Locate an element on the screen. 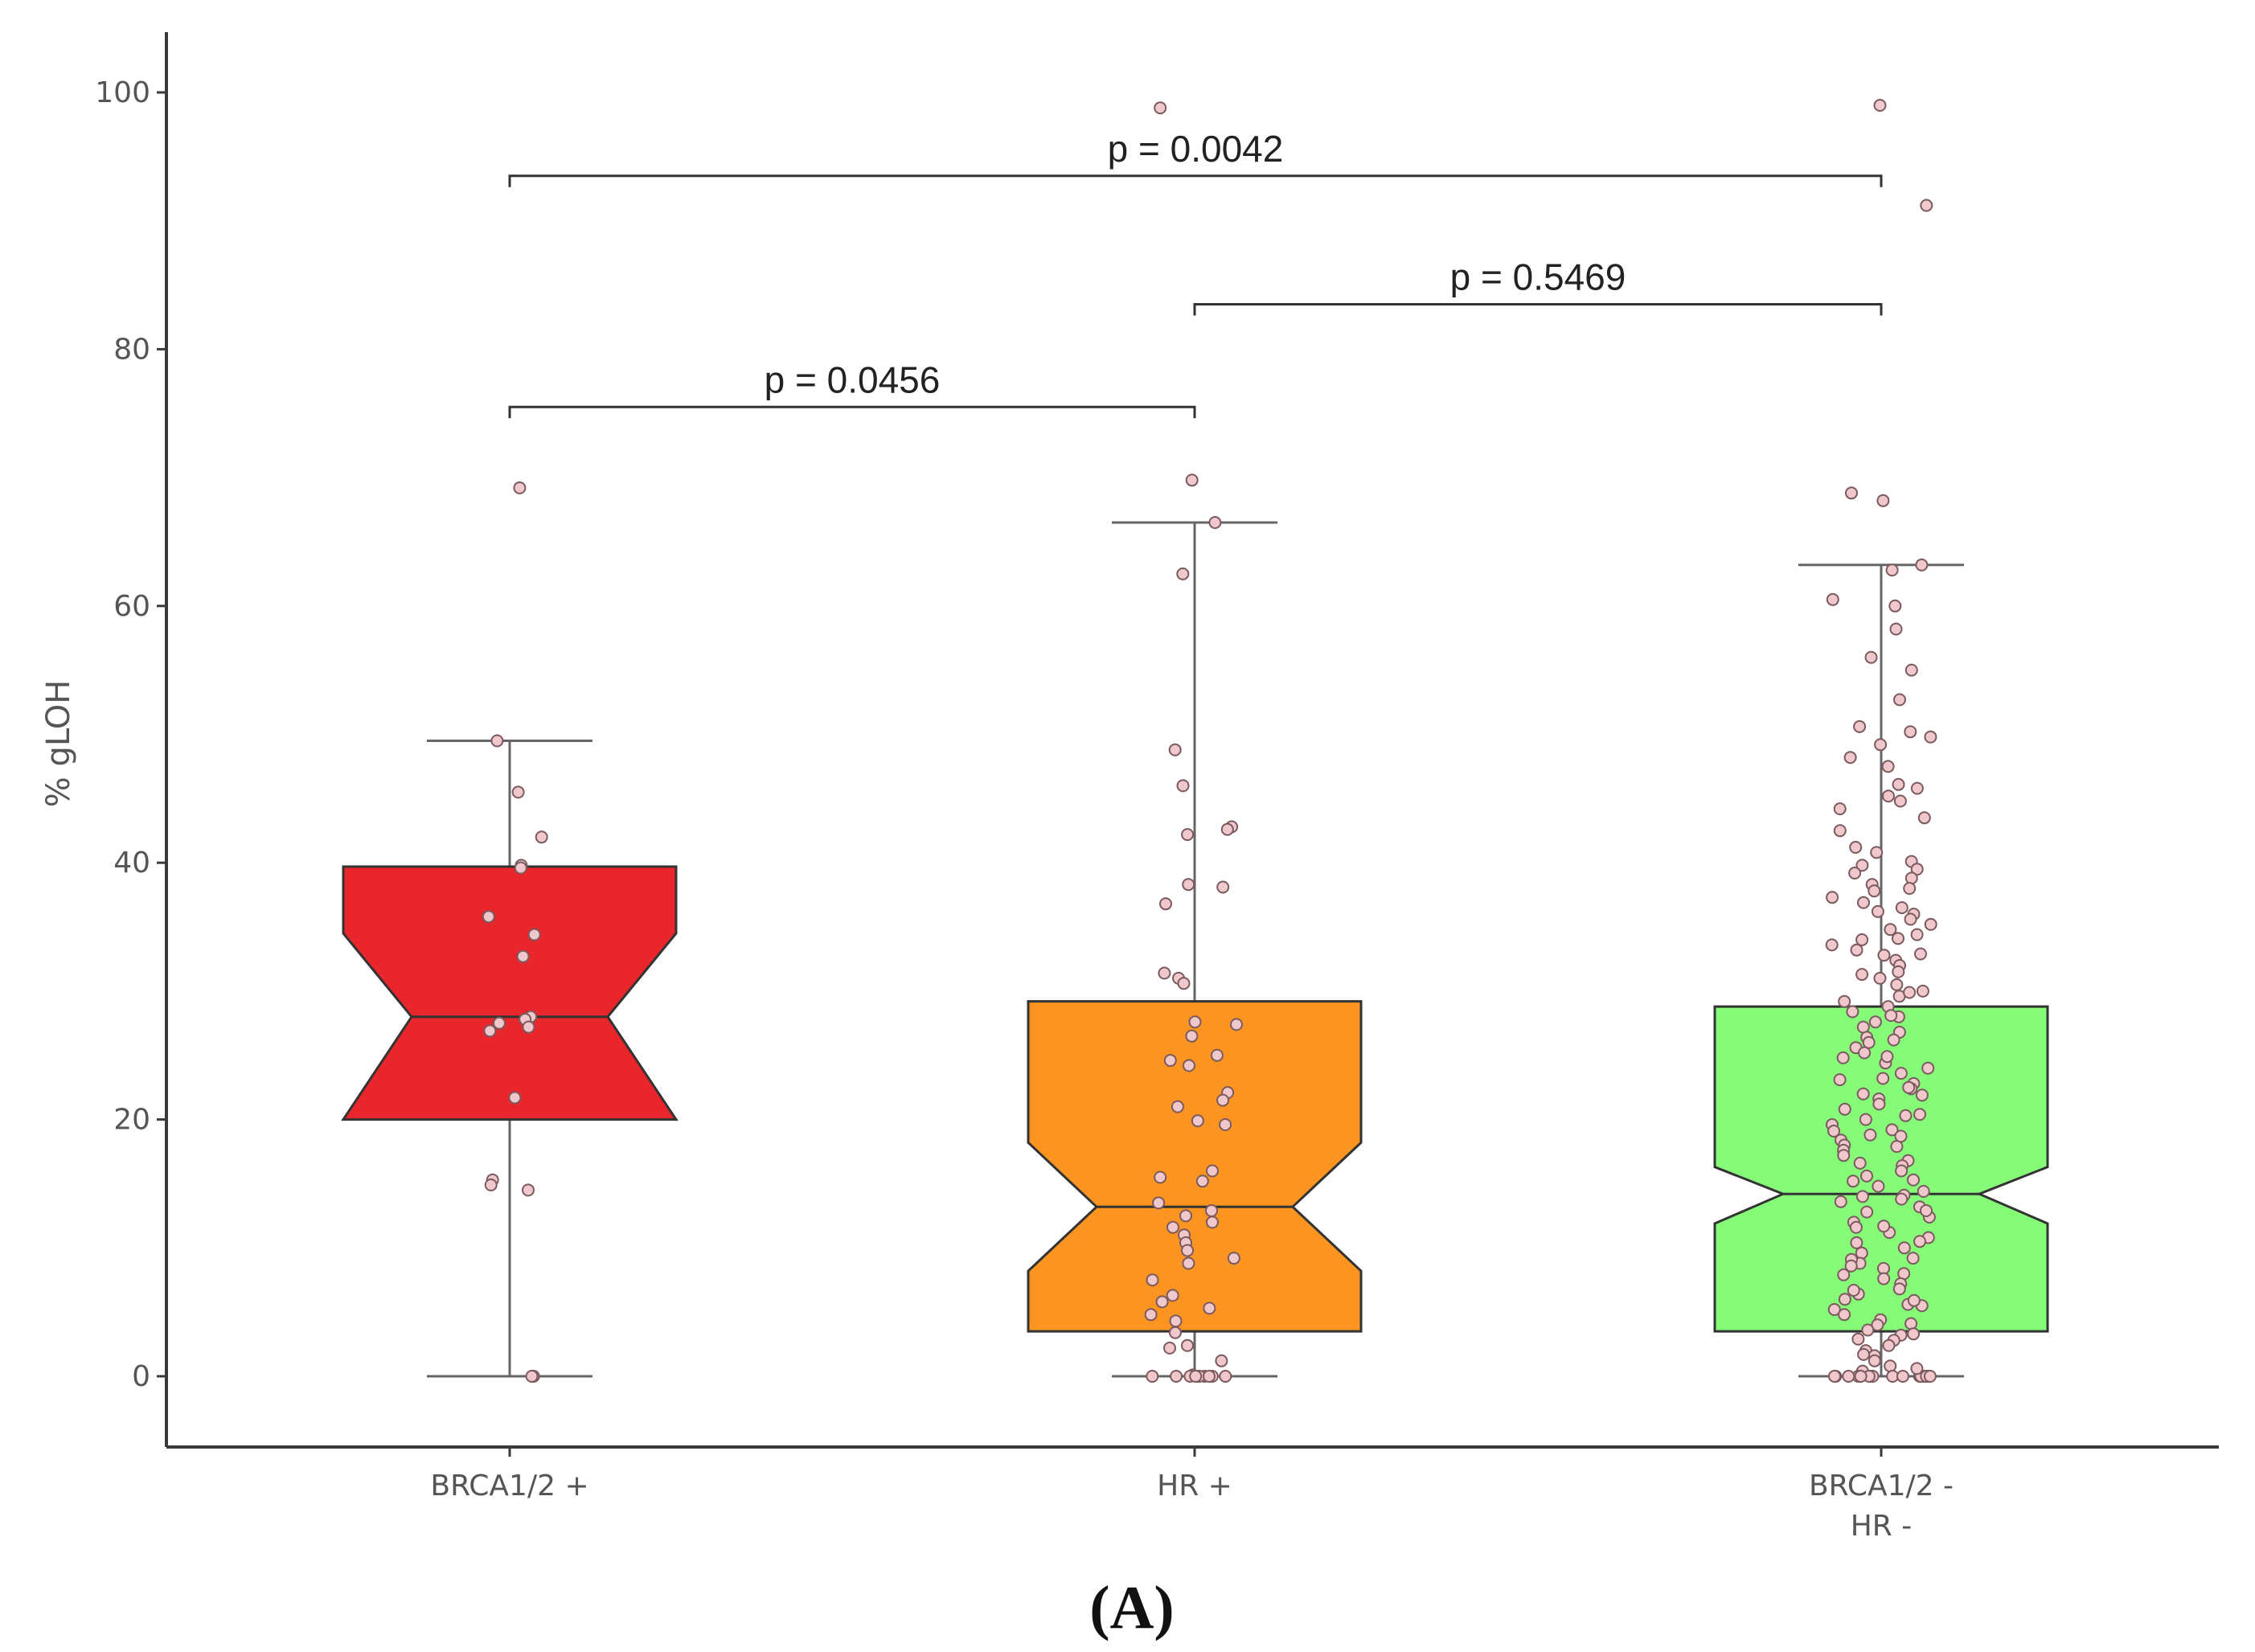 This screenshot has height=1652, width=2255. x-tick-label: HR - is located at coordinates (1882, 1526).